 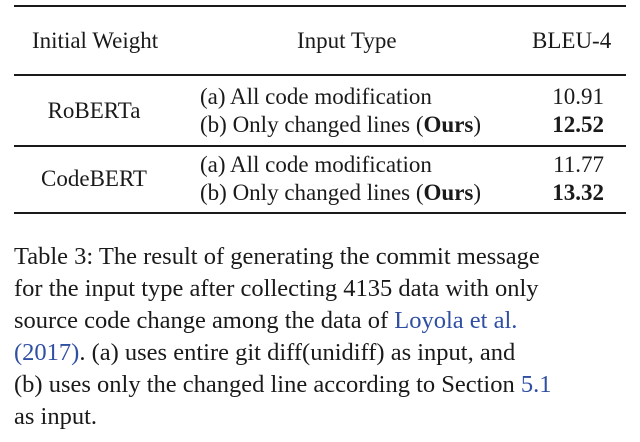 What do you see at coordinates (347, 40) in the screenshot?
I see `header-input-type: Input Type` at bounding box center [347, 40].